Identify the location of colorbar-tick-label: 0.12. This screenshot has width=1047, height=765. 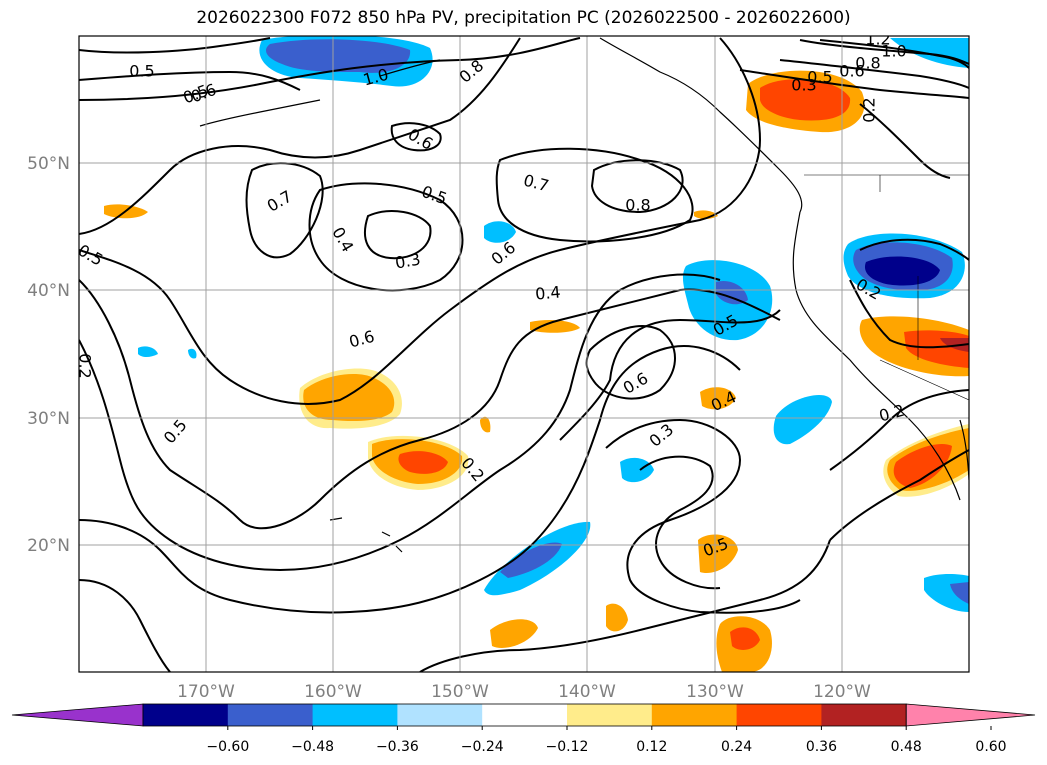
(651, 747).